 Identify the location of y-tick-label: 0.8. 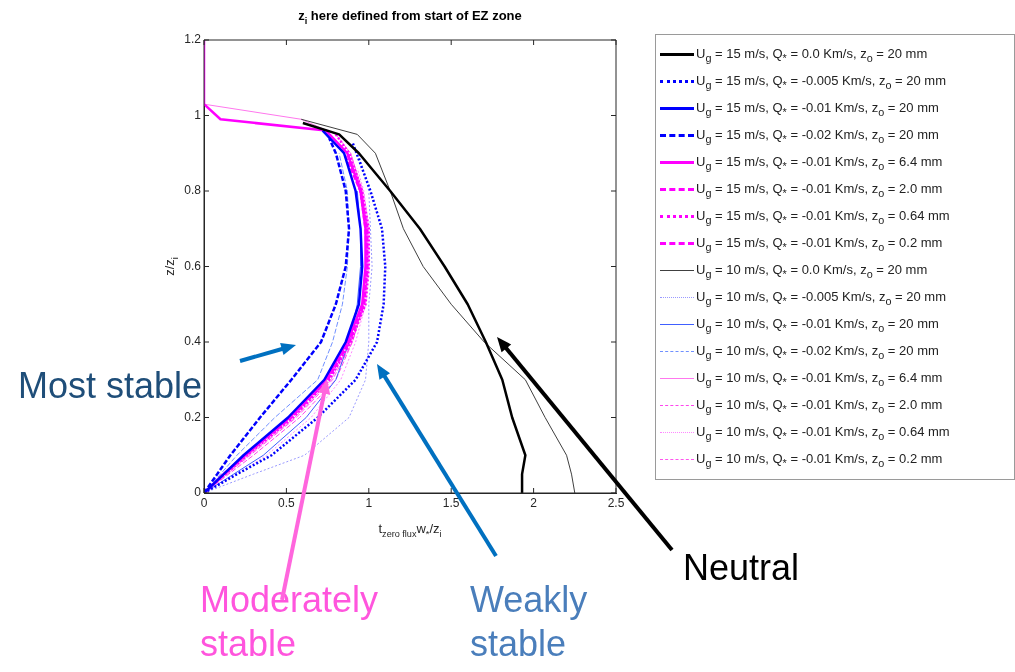
(193, 190).